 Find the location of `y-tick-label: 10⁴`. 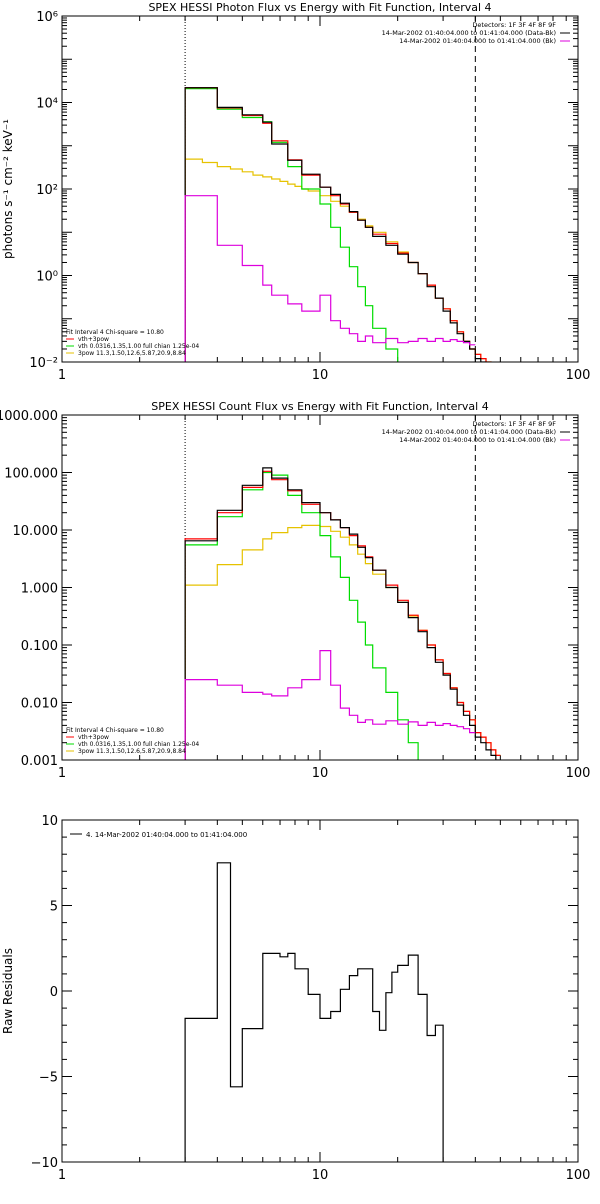

y-tick-label: 10⁴ is located at coordinates (47, 104).